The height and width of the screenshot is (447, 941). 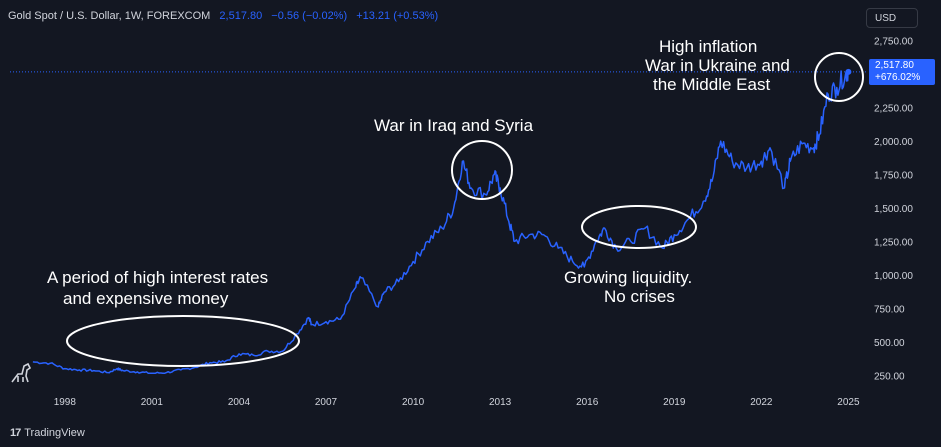 I want to click on y-tick-label: 2,250.00, so click(x=893, y=109).